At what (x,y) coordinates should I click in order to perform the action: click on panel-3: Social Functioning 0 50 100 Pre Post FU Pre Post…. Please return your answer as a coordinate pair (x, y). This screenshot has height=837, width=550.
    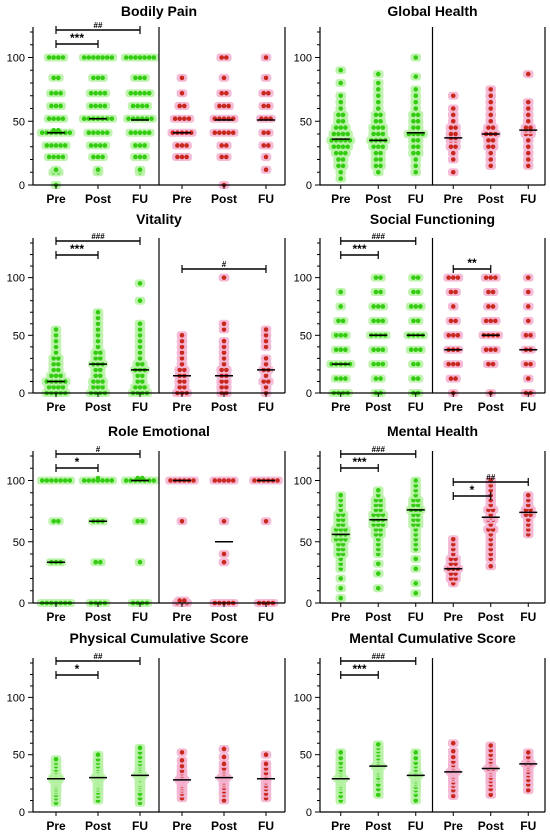
    Looking at the image, I should click on (420, 312).